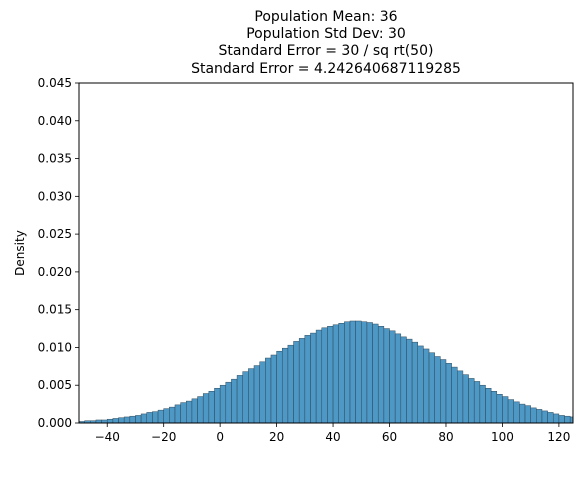 The width and height of the screenshot is (585, 485). I want to click on x-tick-label: −20, so click(163, 437).